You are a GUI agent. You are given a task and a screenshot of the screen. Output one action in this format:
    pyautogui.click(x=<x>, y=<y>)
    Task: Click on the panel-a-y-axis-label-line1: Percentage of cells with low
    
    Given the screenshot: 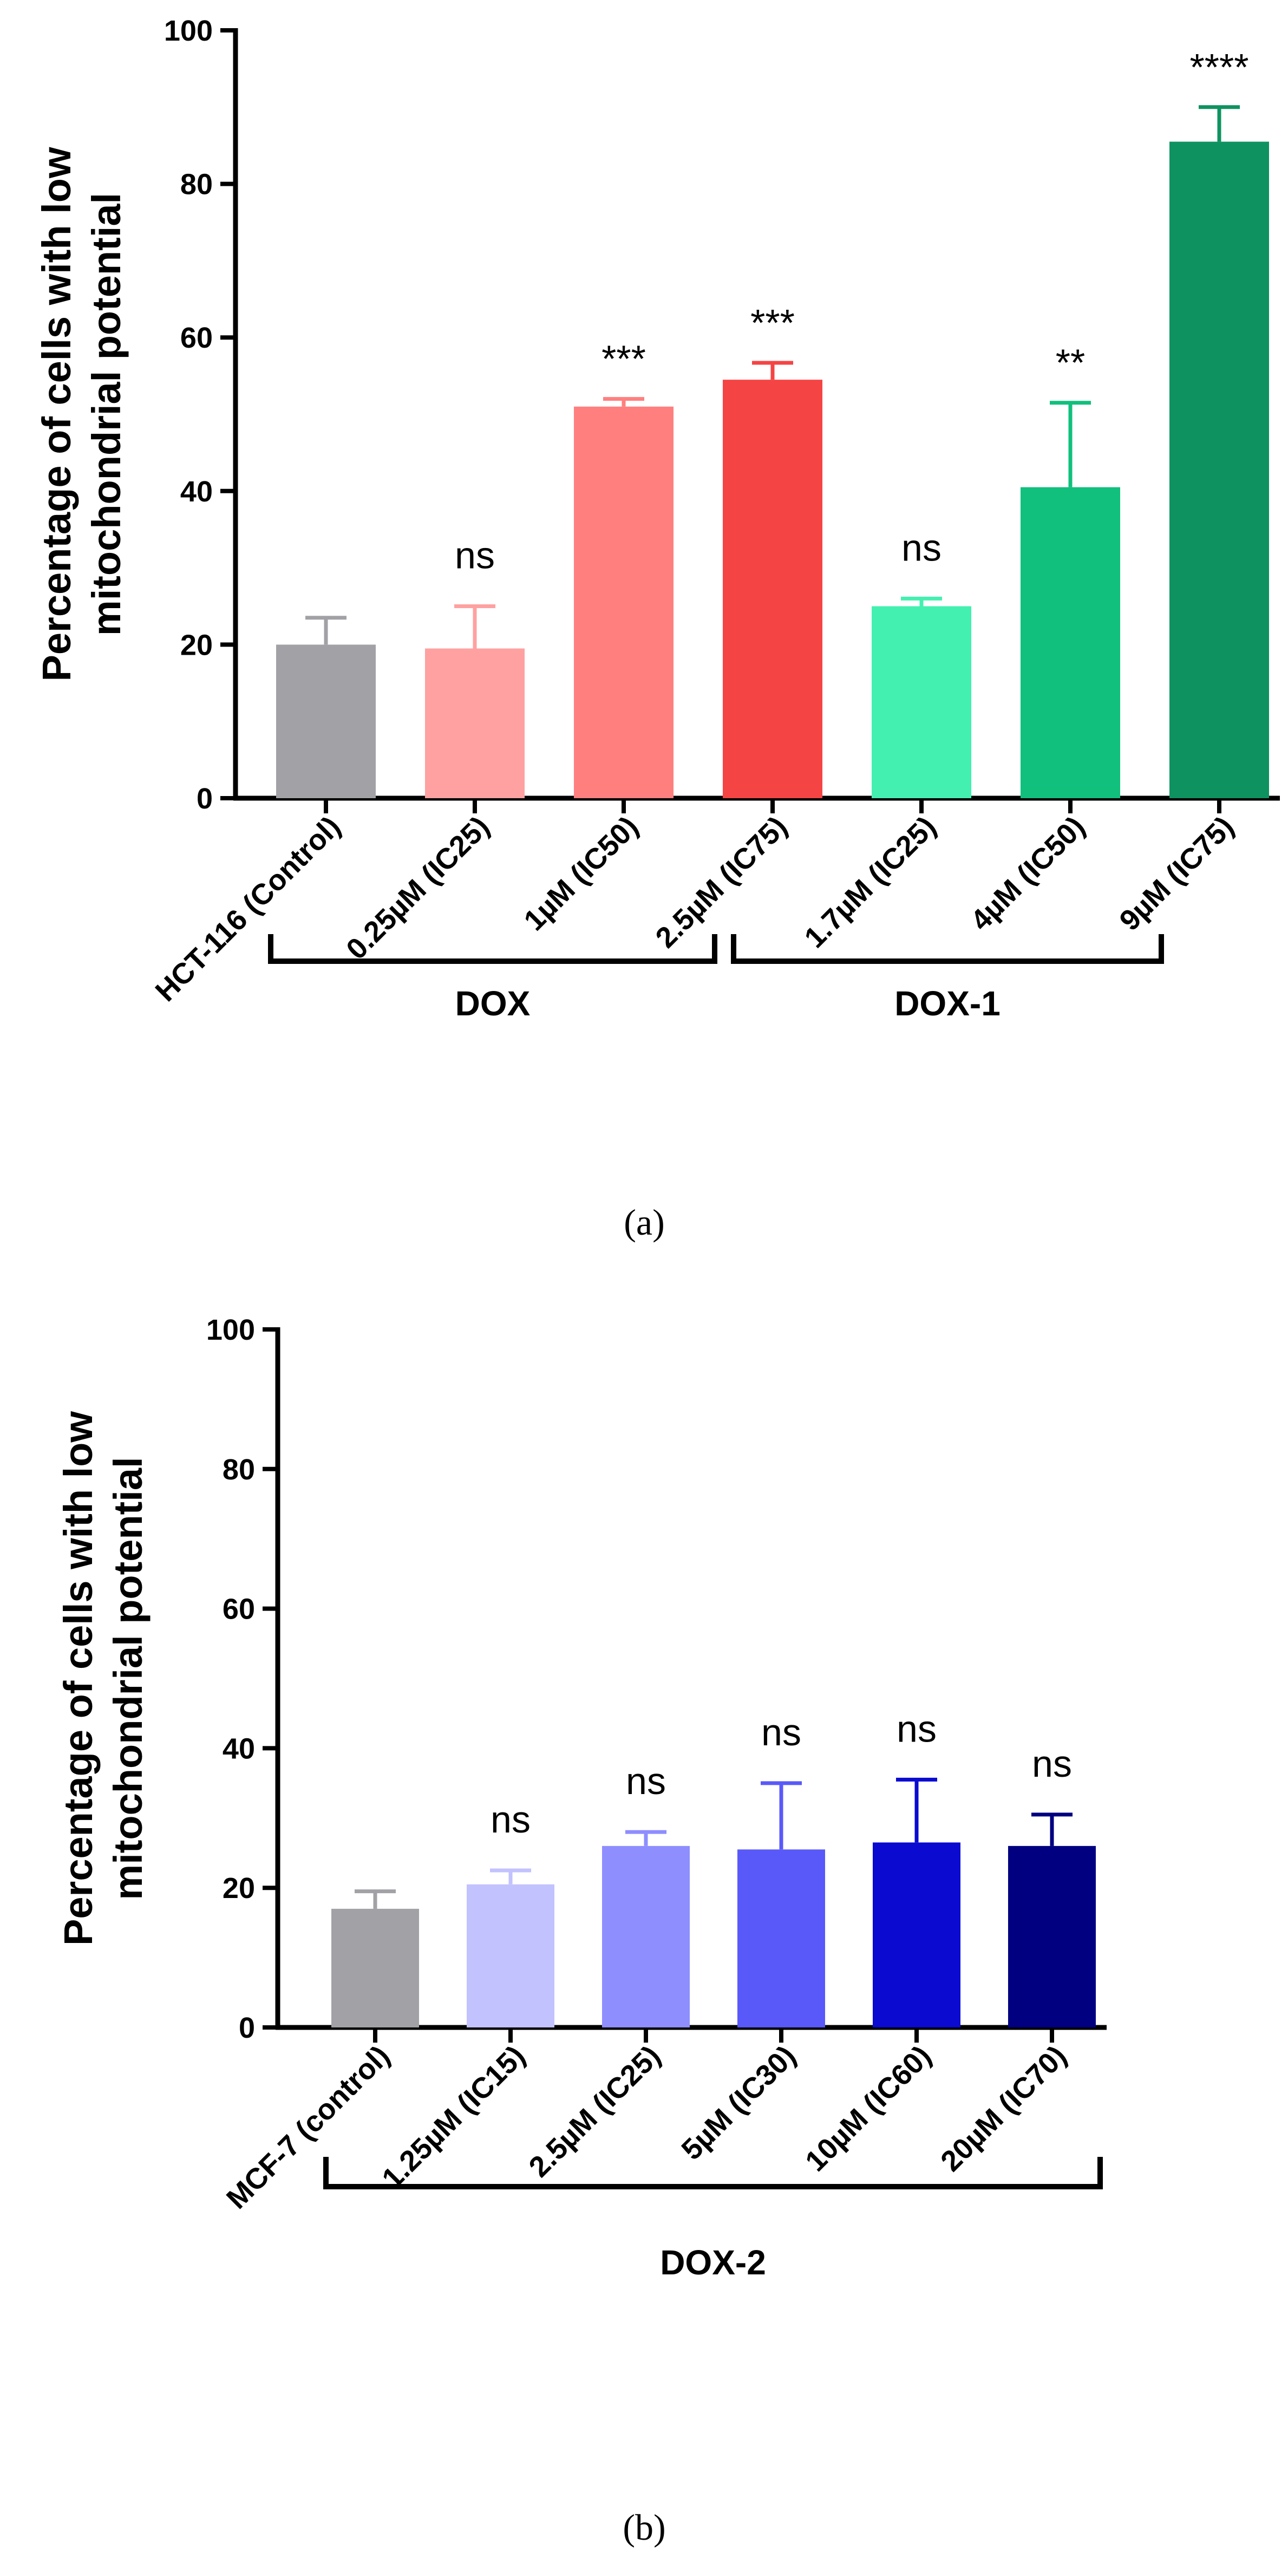 What is the action you would take?
    pyautogui.click(x=56, y=414)
    